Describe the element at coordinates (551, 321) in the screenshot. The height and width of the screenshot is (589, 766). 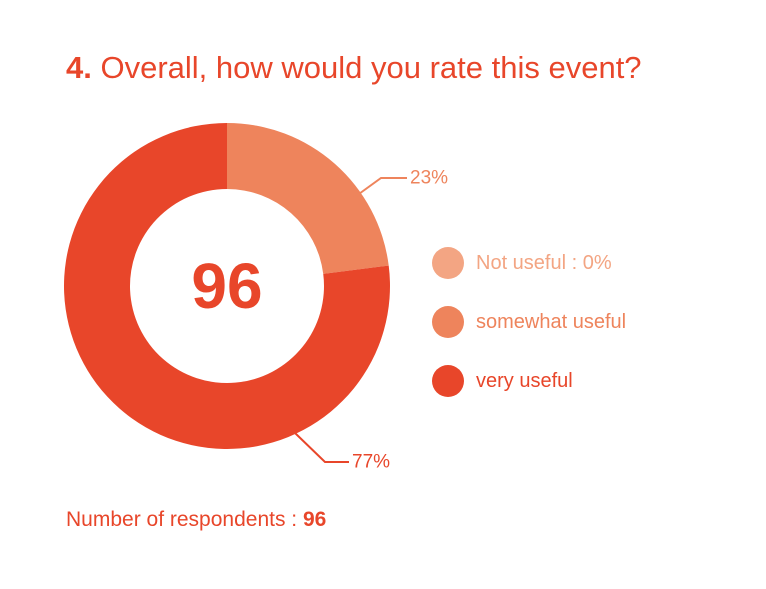
I see `legend-label: somewhat useful` at that location.